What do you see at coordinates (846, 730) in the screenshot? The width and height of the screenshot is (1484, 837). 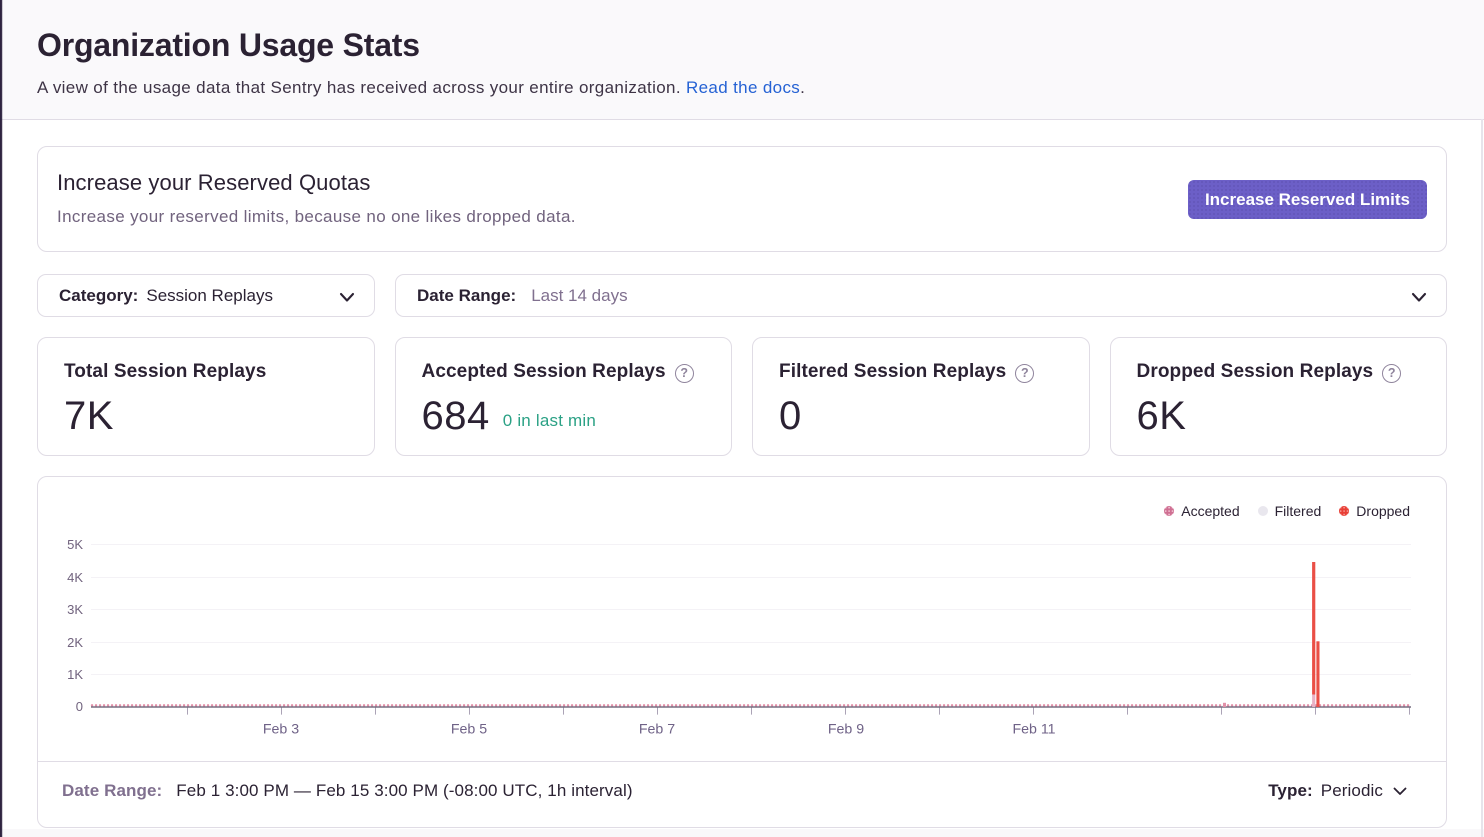 I see `svg-text: Feb 9` at bounding box center [846, 730].